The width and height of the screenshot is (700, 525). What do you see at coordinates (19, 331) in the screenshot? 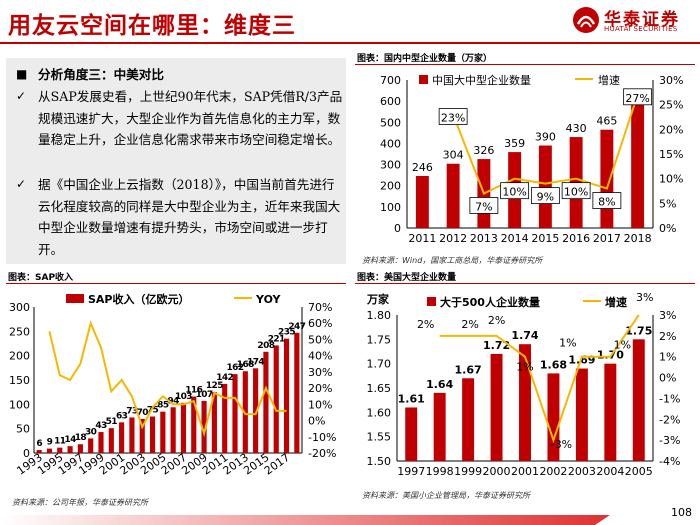
I see `y-tick-label: 250` at bounding box center [19, 331].